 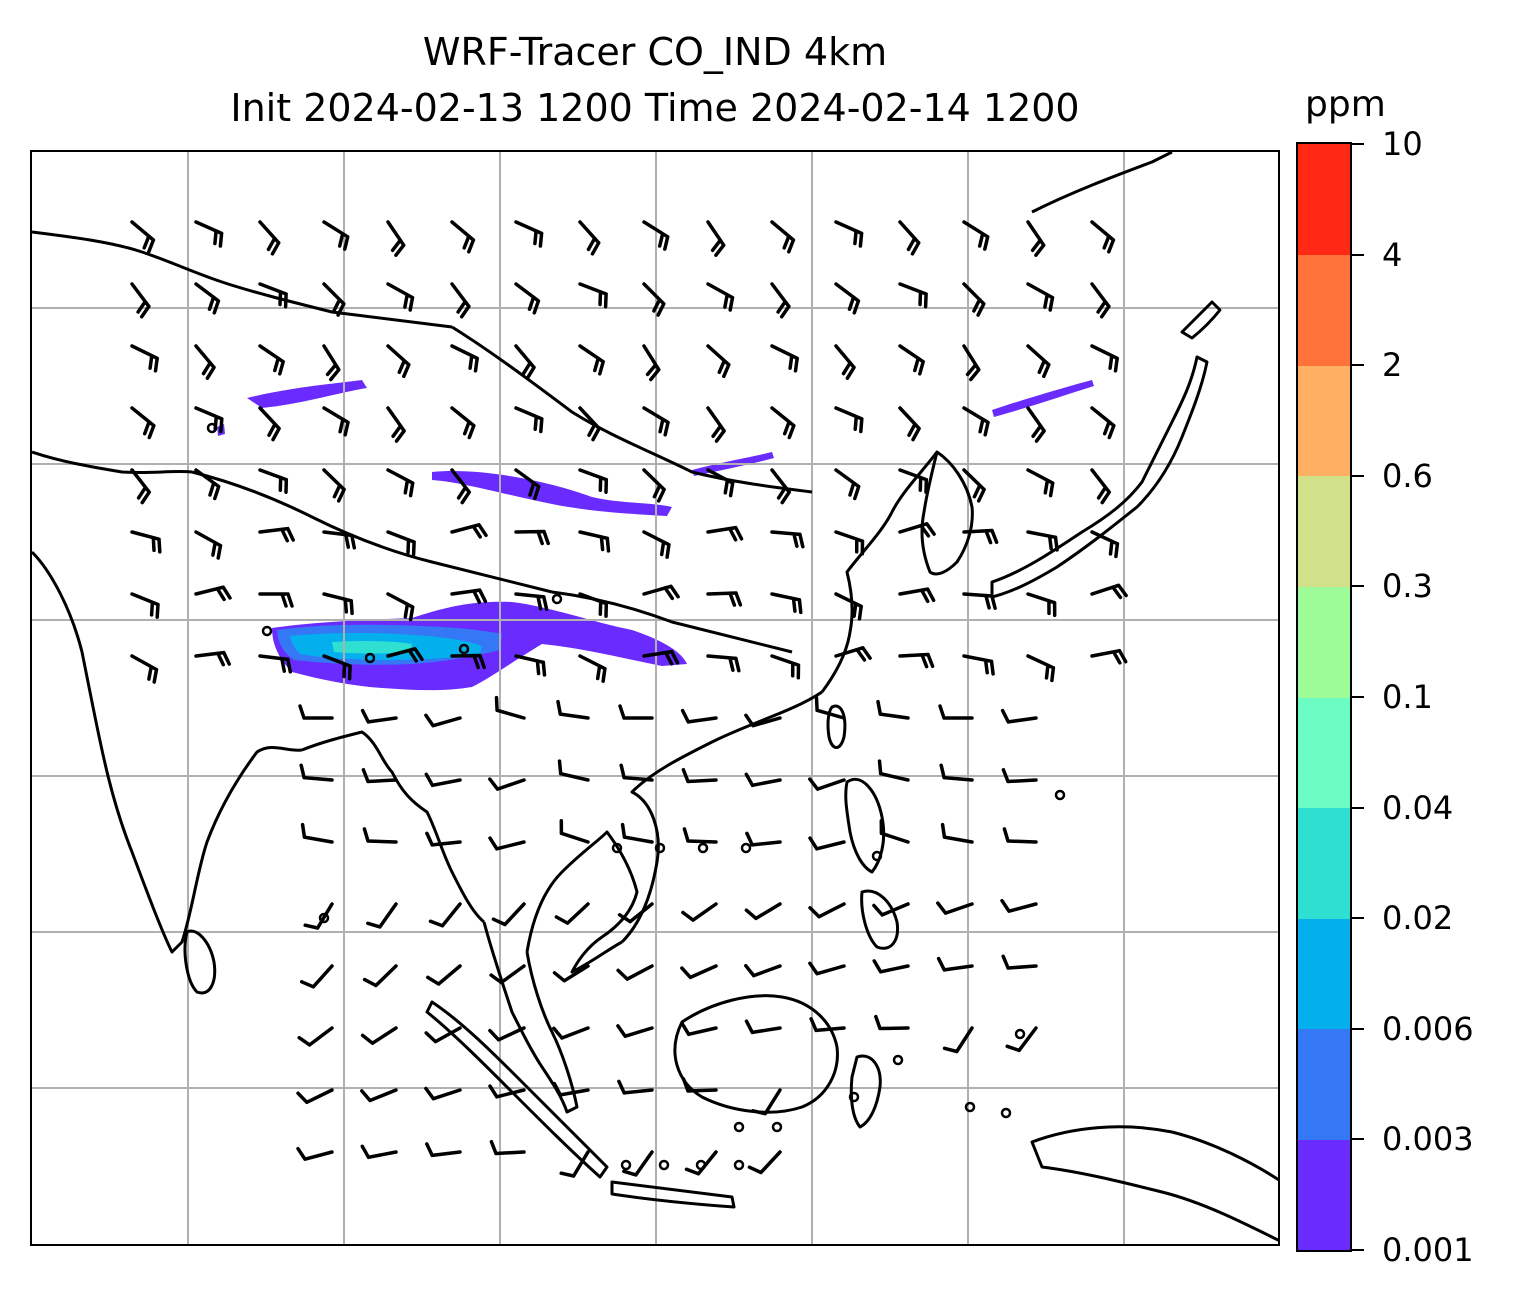 What do you see at coordinates (1428, 1028) in the screenshot?
I see `colorbar-tick-label: 0.006` at bounding box center [1428, 1028].